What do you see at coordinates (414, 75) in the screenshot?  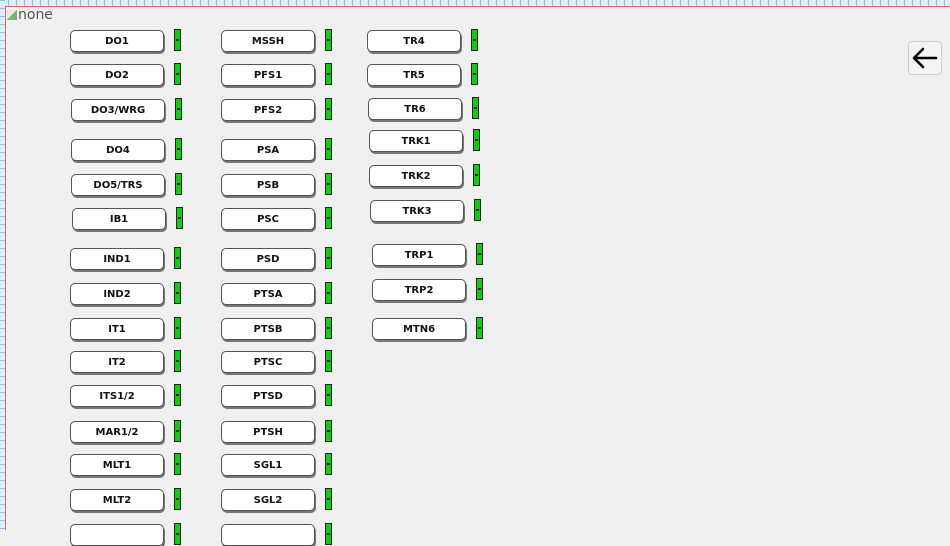 I see `signal-button: TR5` at bounding box center [414, 75].